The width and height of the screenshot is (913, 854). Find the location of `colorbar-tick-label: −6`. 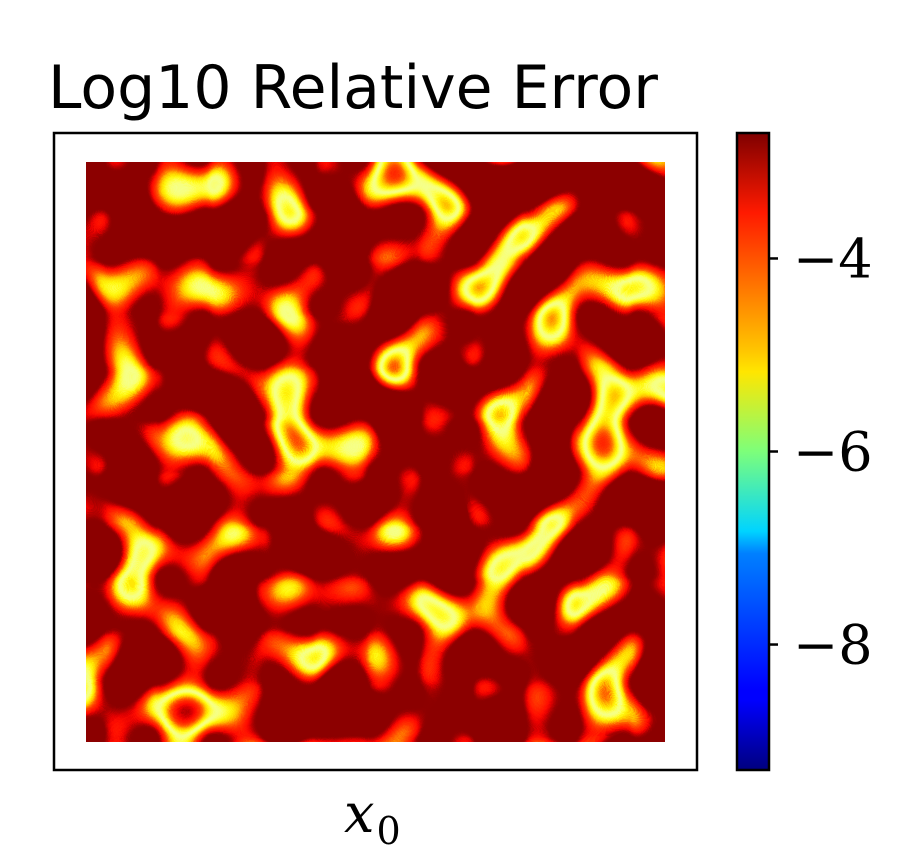

colorbar-tick-label: −6 is located at coordinates (833, 452).